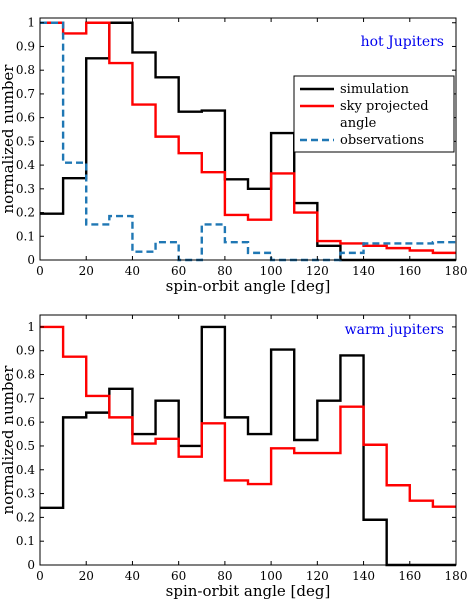 The height and width of the screenshot is (609, 469). Describe the element at coordinates (402, 42) in the screenshot. I see `panel-annotation: hot Jupiters` at that location.